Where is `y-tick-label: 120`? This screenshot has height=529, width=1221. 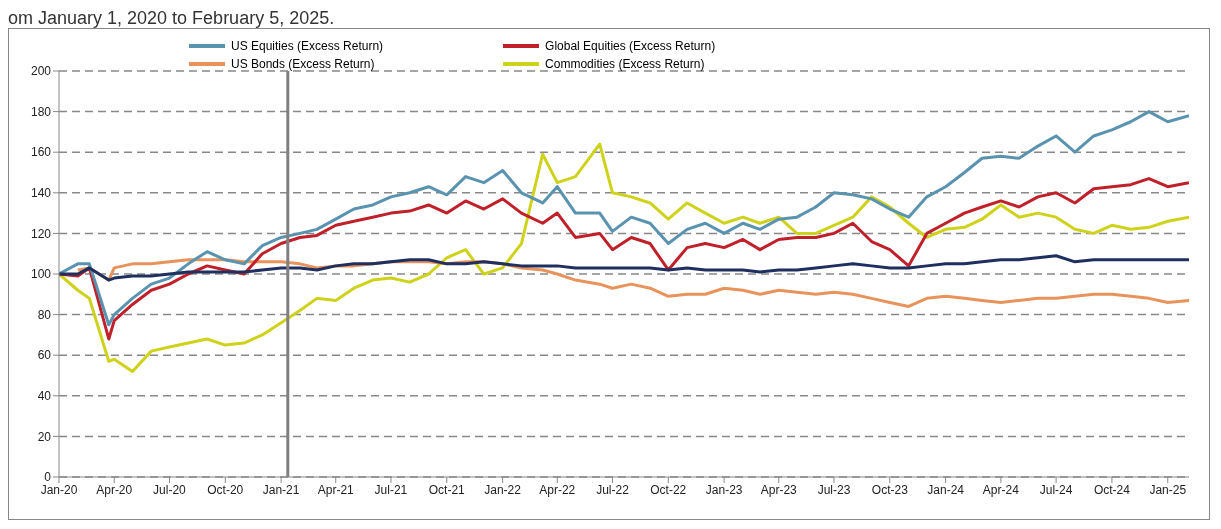
y-tick-label: 120 is located at coordinates (41, 233).